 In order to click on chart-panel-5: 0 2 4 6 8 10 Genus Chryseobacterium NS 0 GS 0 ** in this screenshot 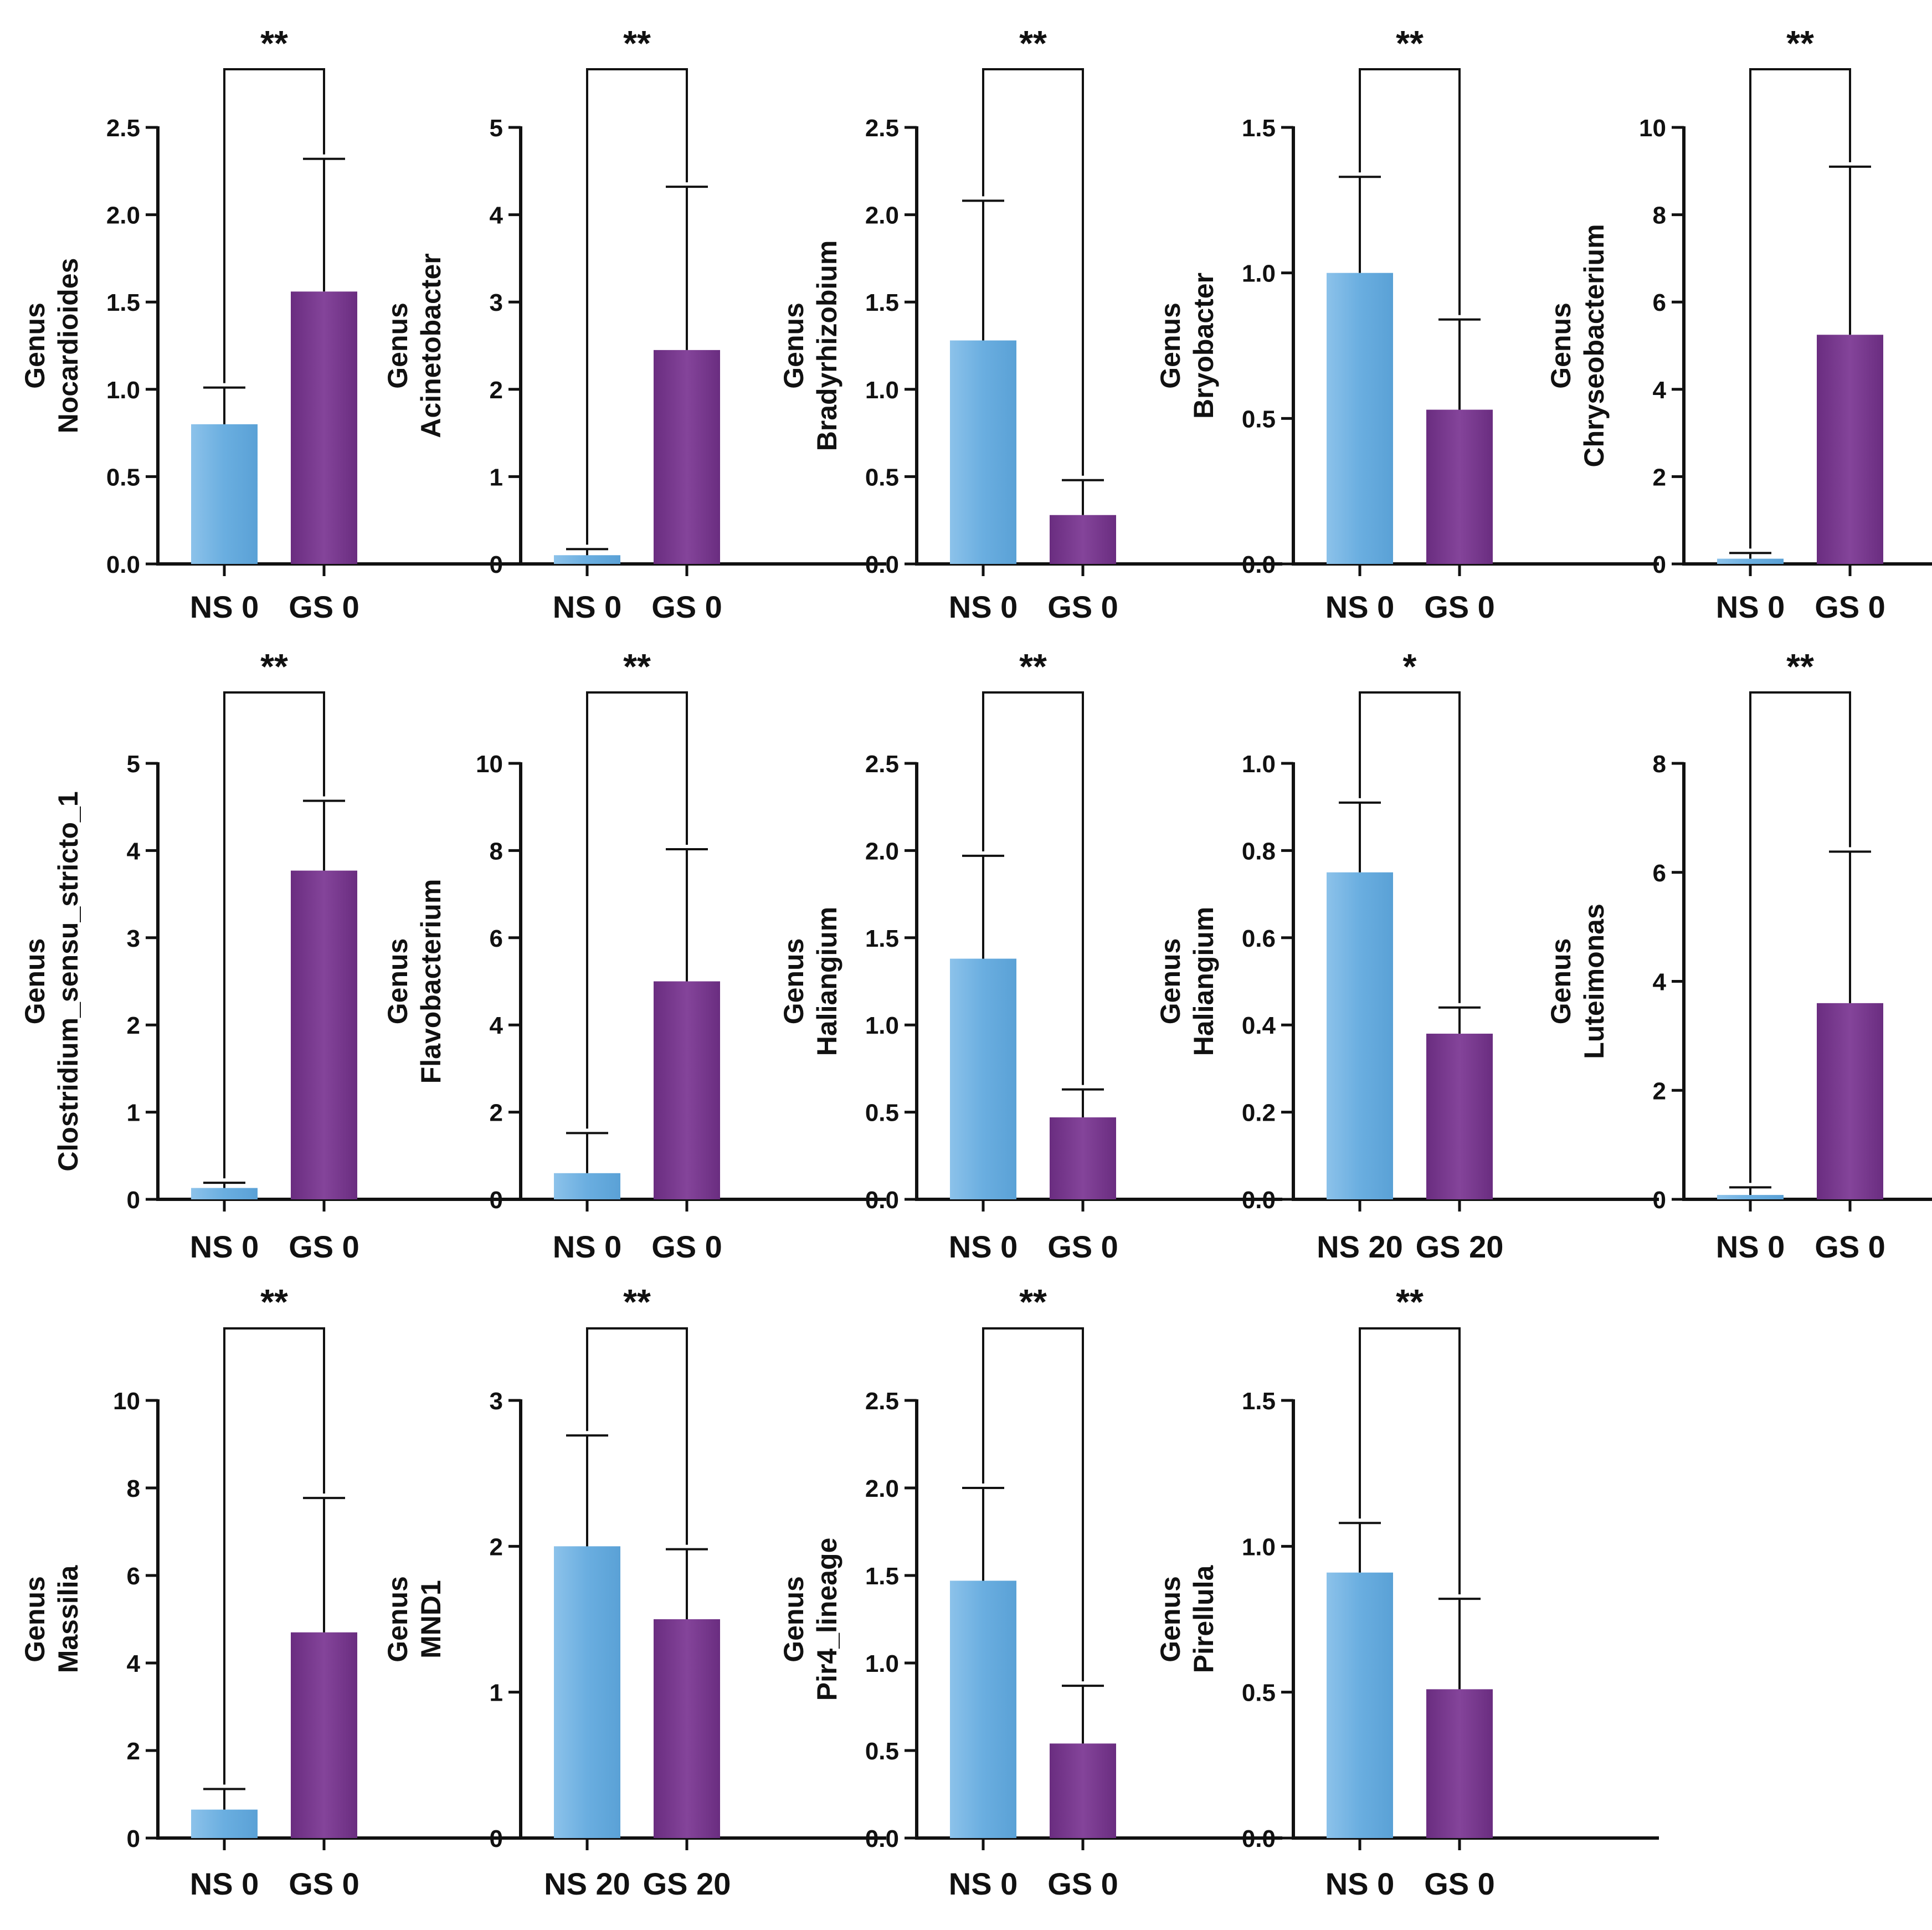, I will do `click(1738, 323)`.